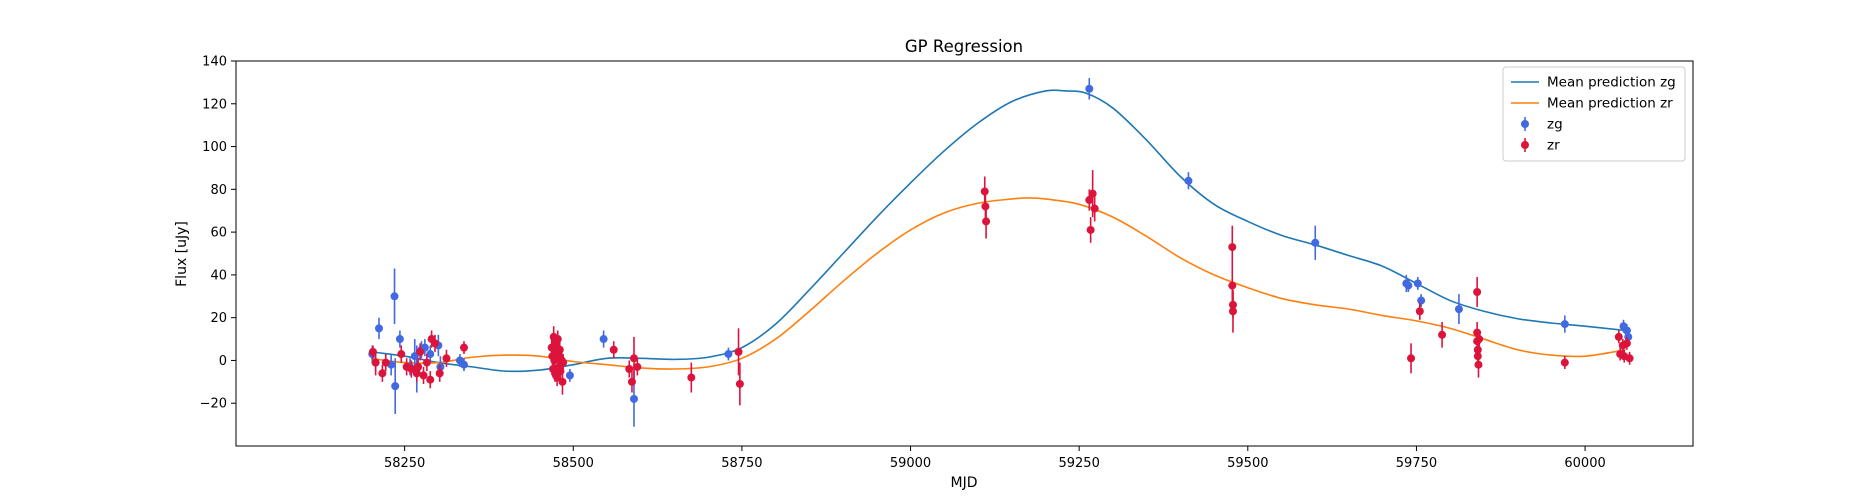 The height and width of the screenshot is (504, 1875). What do you see at coordinates (910, 463) in the screenshot?
I see `x-tick-label: 59000` at bounding box center [910, 463].